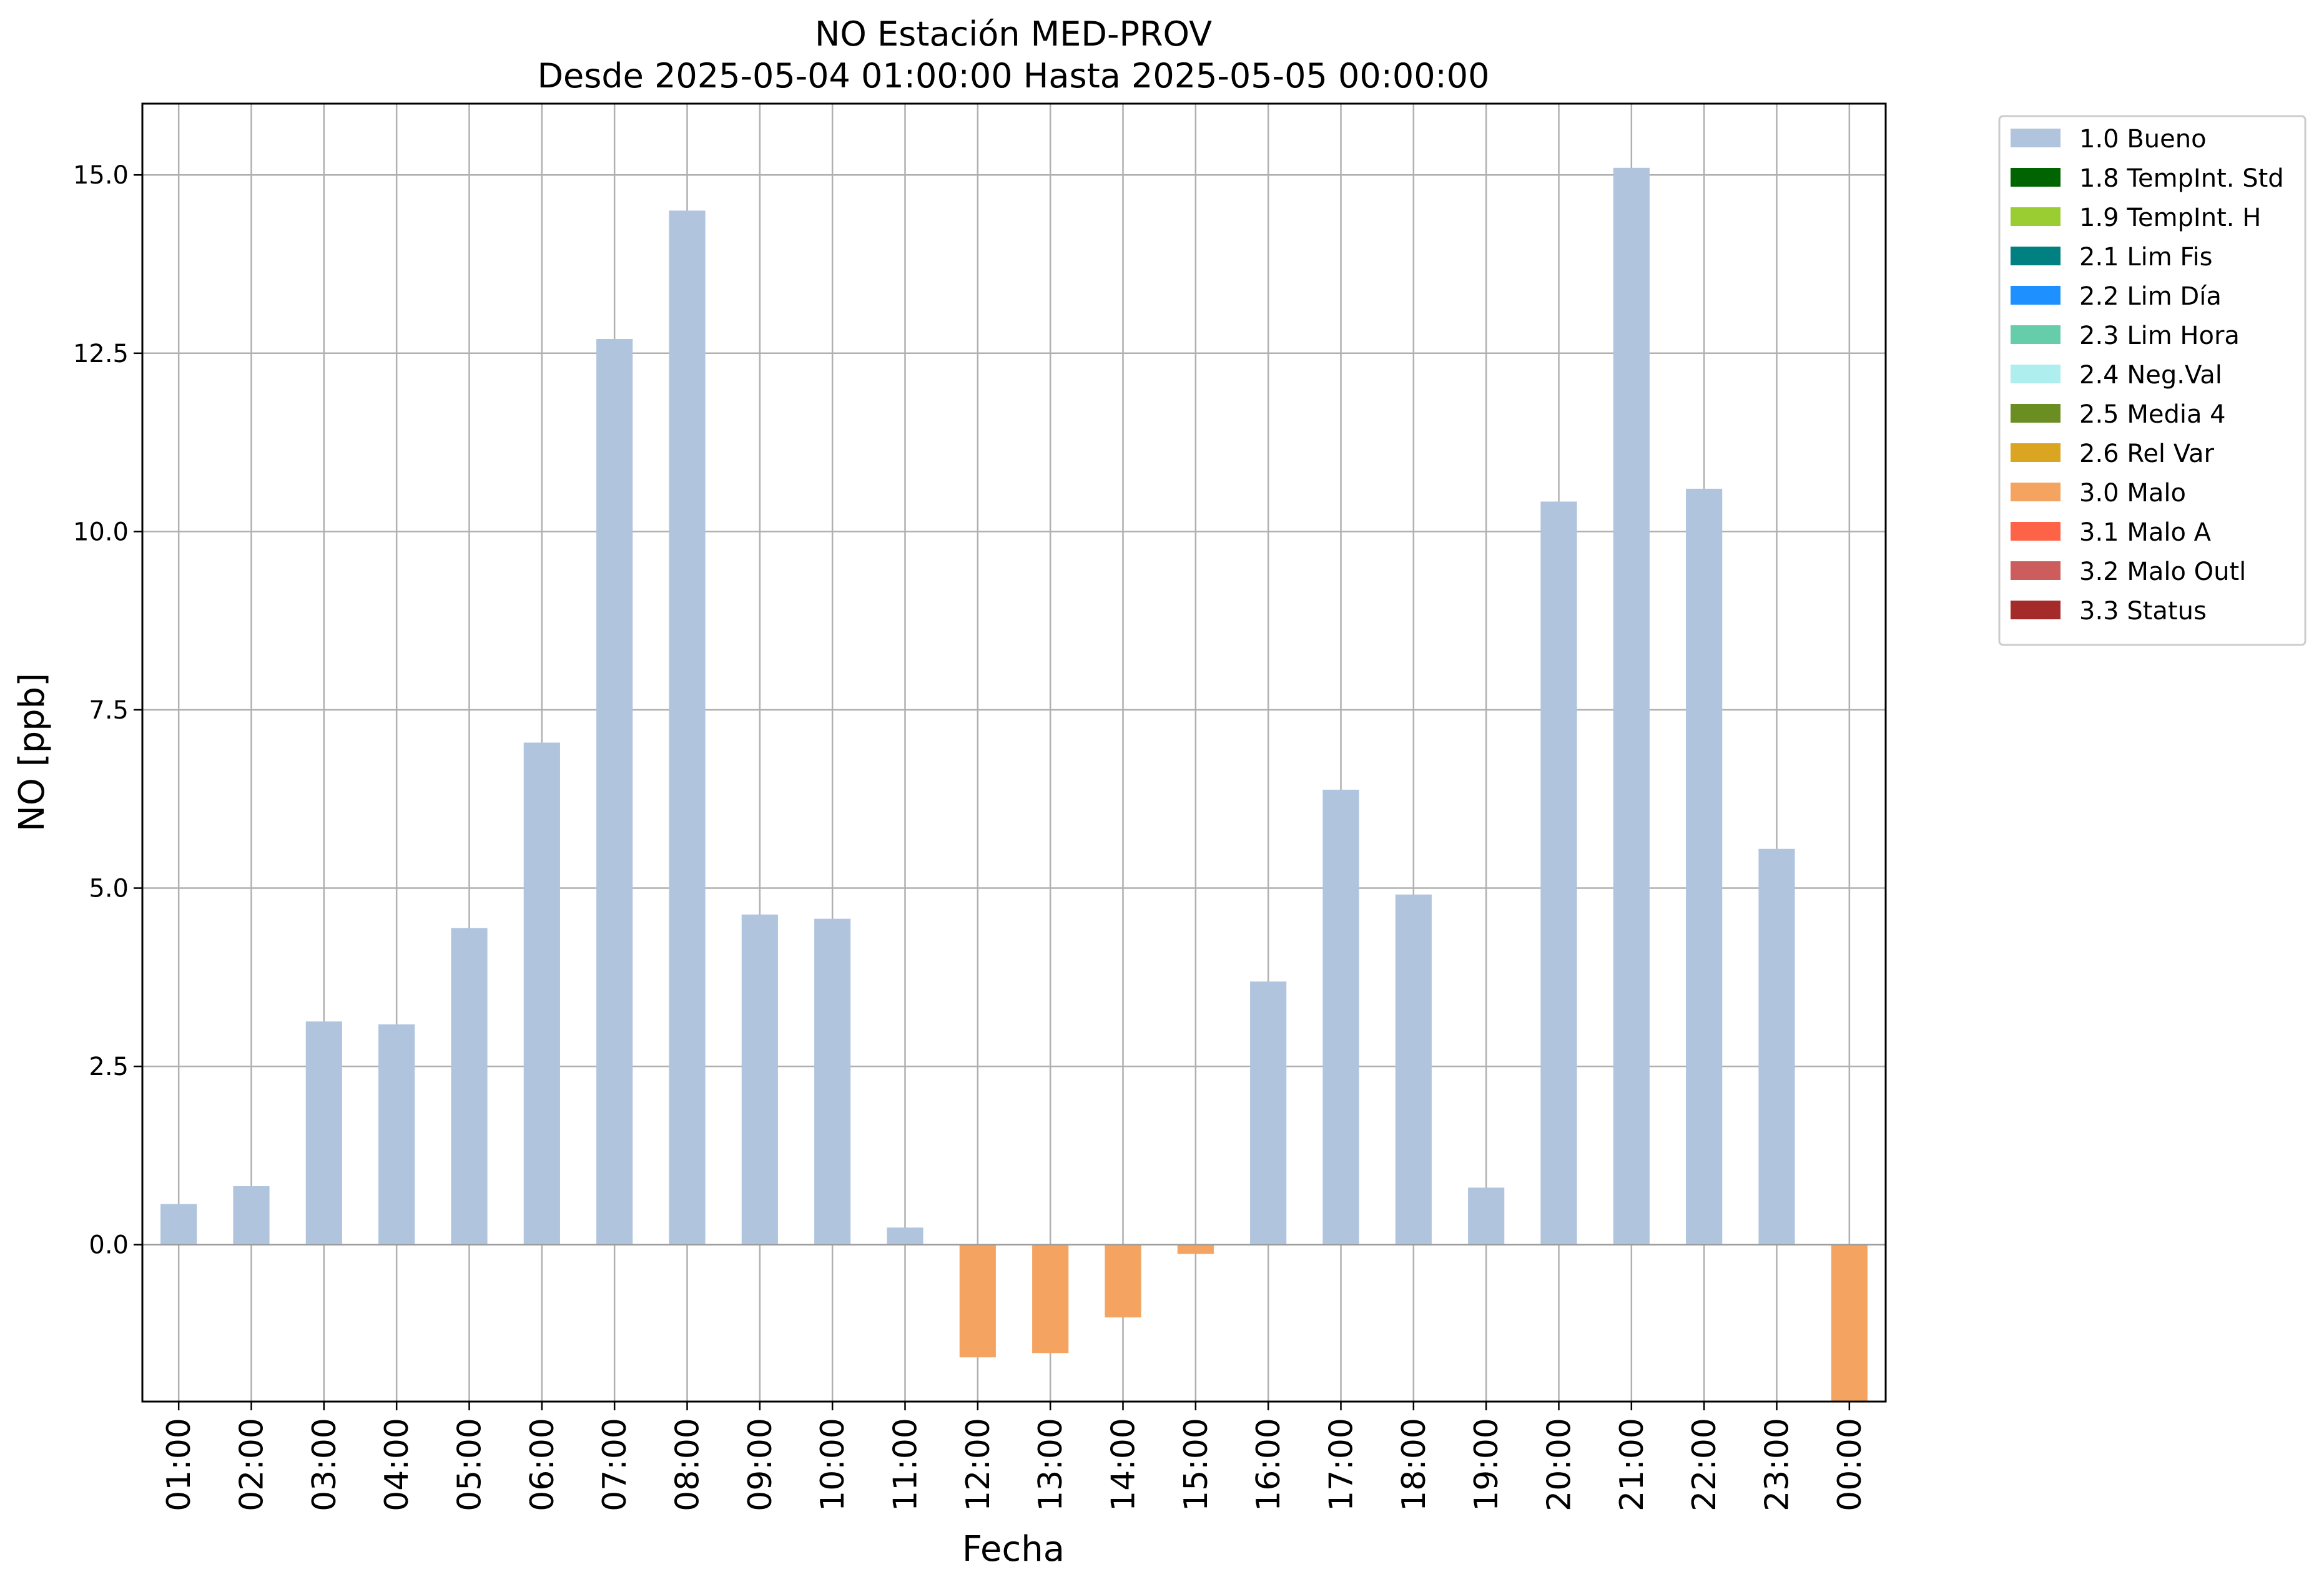 The image size is (2324, 1582). Describe the element at coordinates (688, 1464) in the screenshot. I see `x-tick-label-7: 08:00` at that location.